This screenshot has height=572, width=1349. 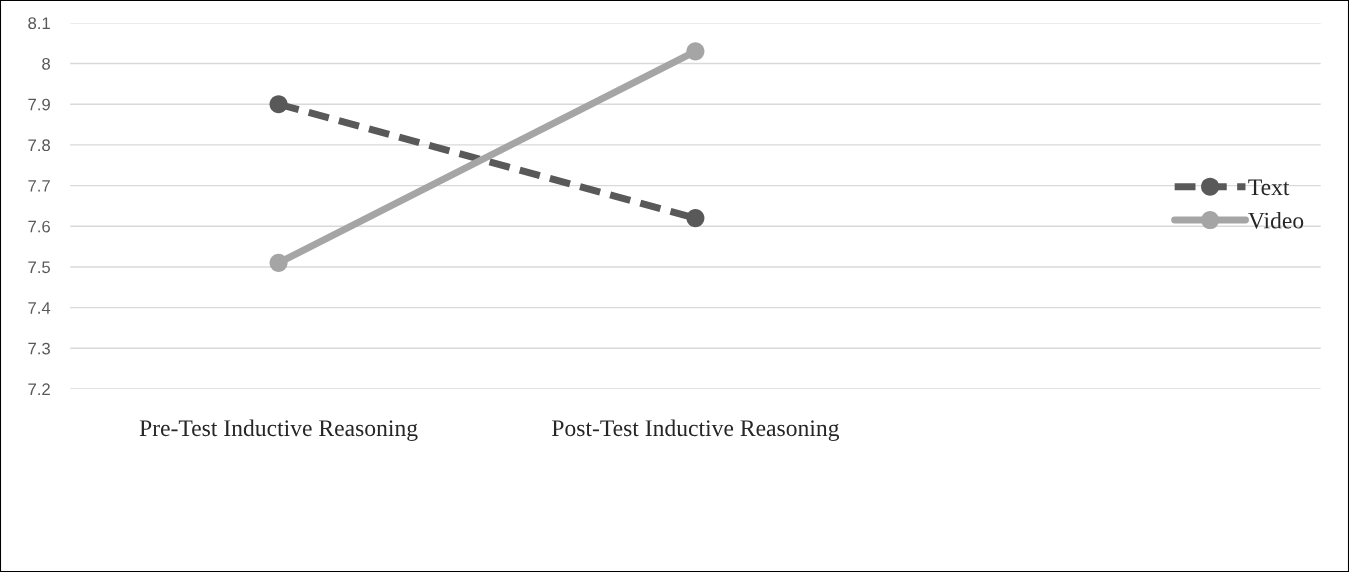 What do you see at coordinates (39, 389) in the screenshot?
I see `y-tick-label: 7.2` at bounding box center [39, 389].